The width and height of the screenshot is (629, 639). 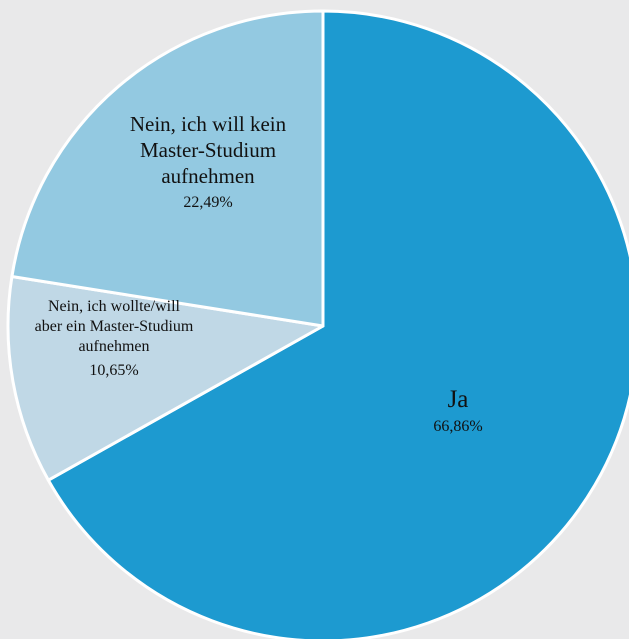 I want to click on slice-value-label: 66,86%, so click(x=457, y=426).